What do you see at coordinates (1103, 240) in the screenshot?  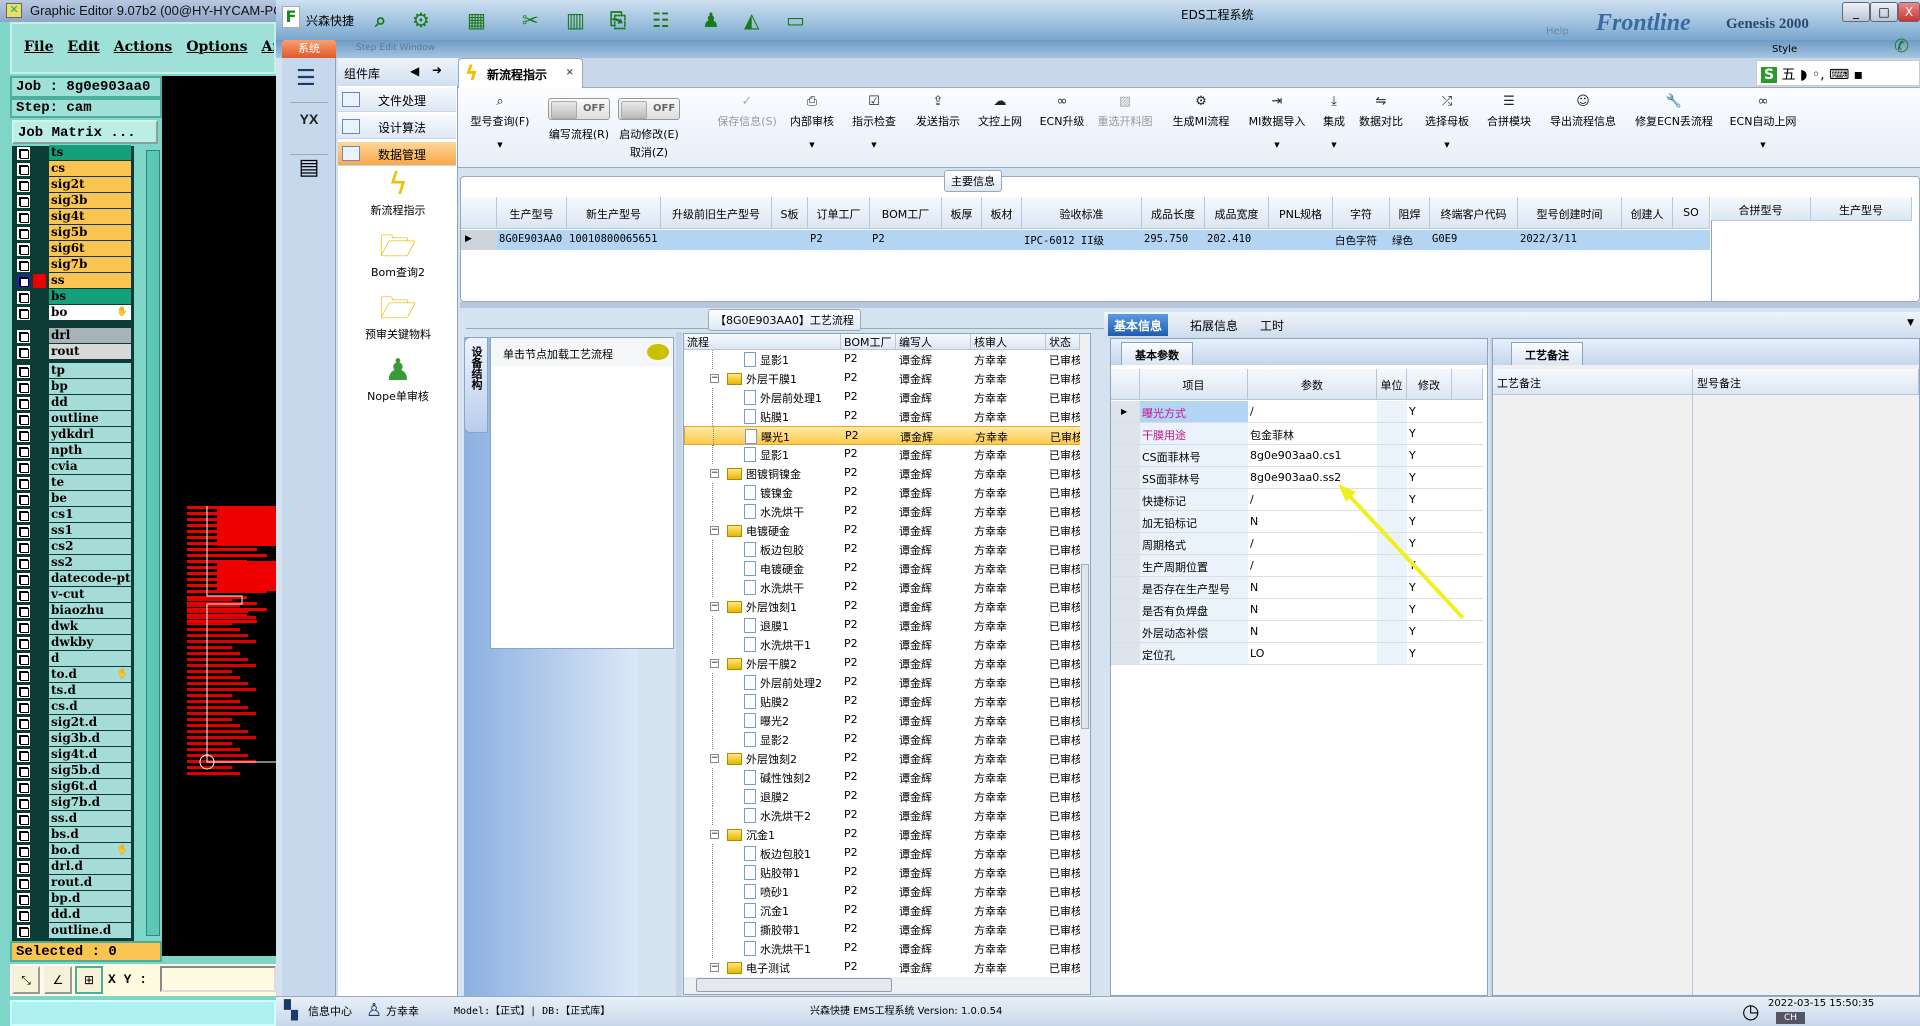 I see `main-info-row` at bounding box center [1103, 240].